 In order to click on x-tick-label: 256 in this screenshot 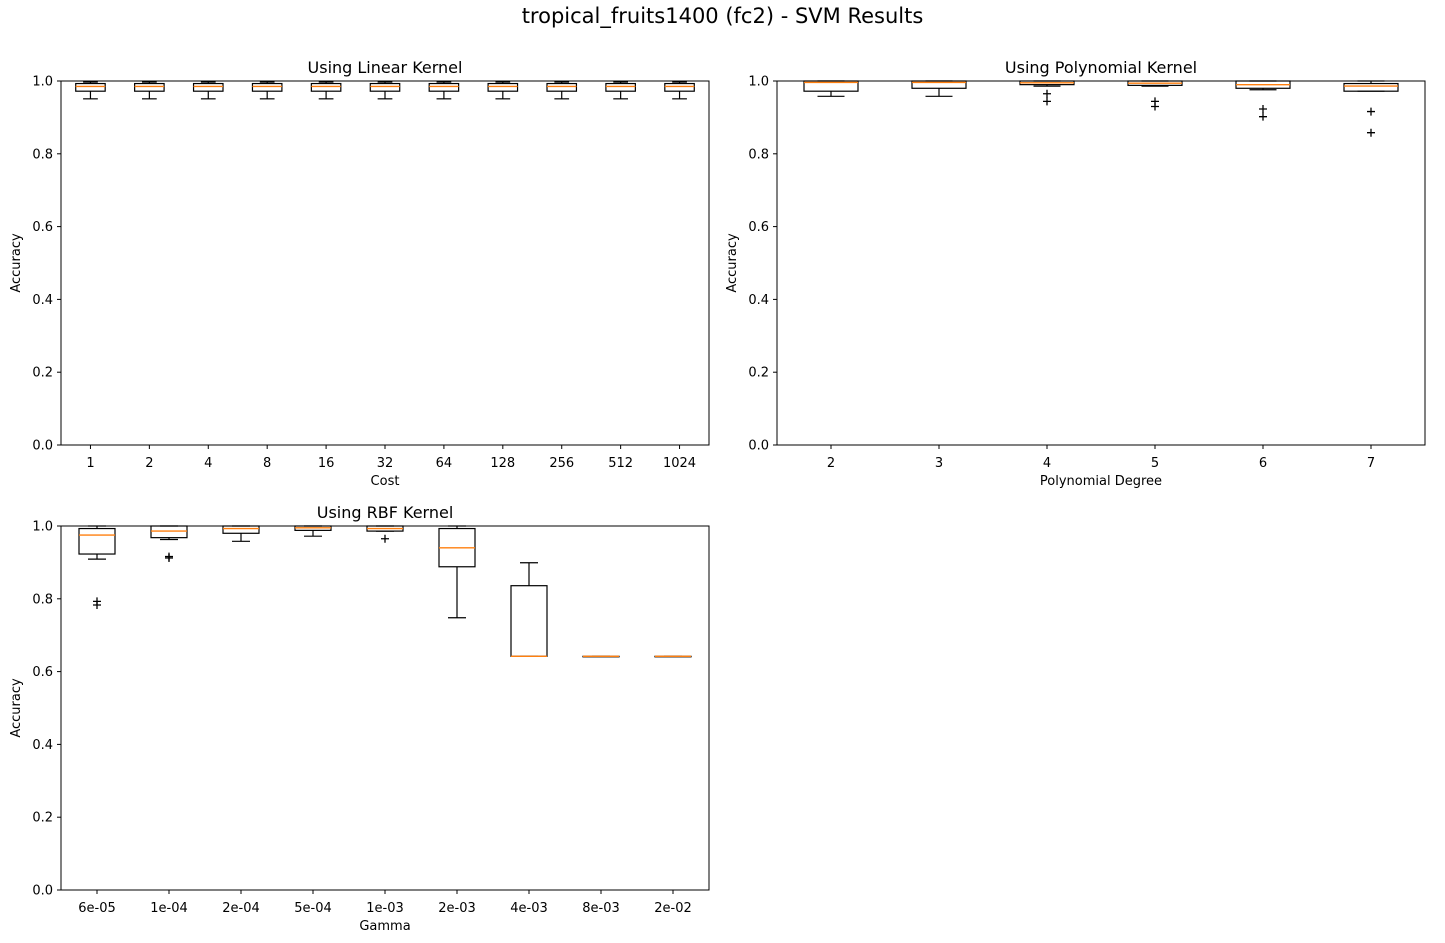, I will do `click(561, 463)`.